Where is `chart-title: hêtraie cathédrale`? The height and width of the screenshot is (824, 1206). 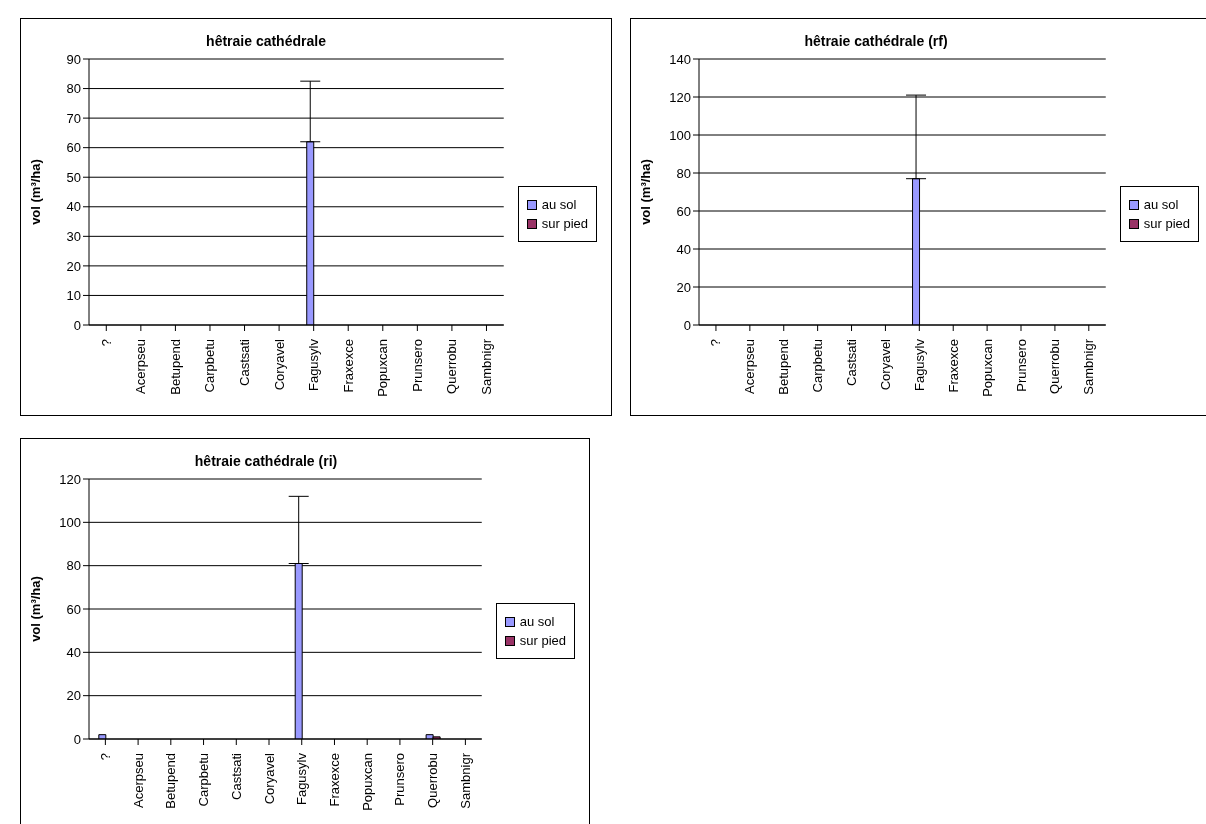 chart-title: hêtraie cathédrale is located at coordinates (266, 41).